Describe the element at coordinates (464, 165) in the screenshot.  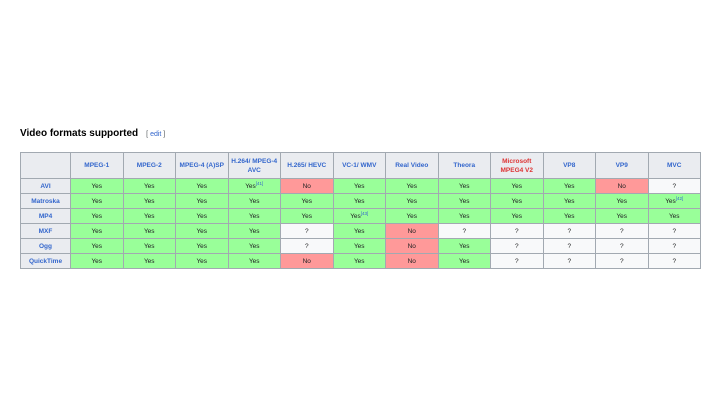
I see `column-header: Theora` at that location.